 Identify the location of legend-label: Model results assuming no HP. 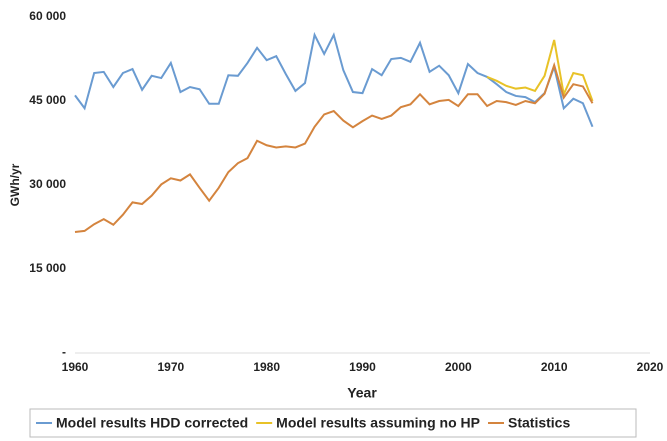
(378, 423).